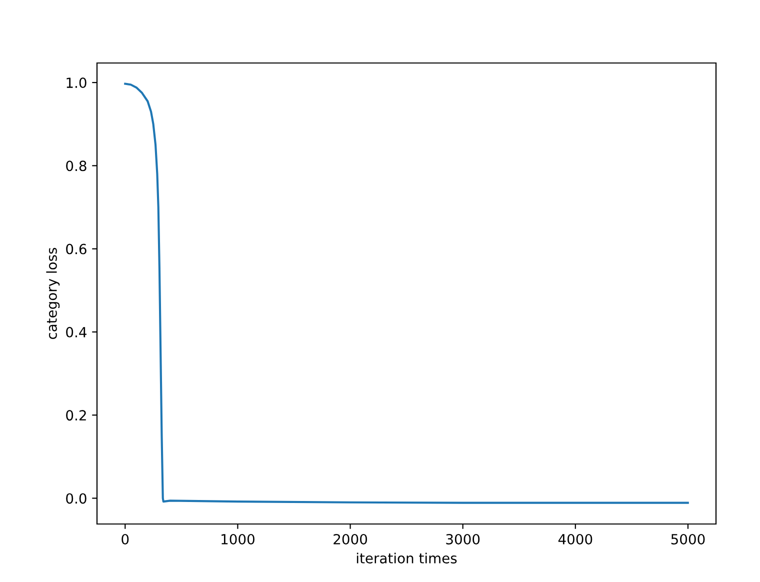  Describe the element at coordinates (76, 83) in the screenshot. I see `y-tick-label: 1.0` at that location.